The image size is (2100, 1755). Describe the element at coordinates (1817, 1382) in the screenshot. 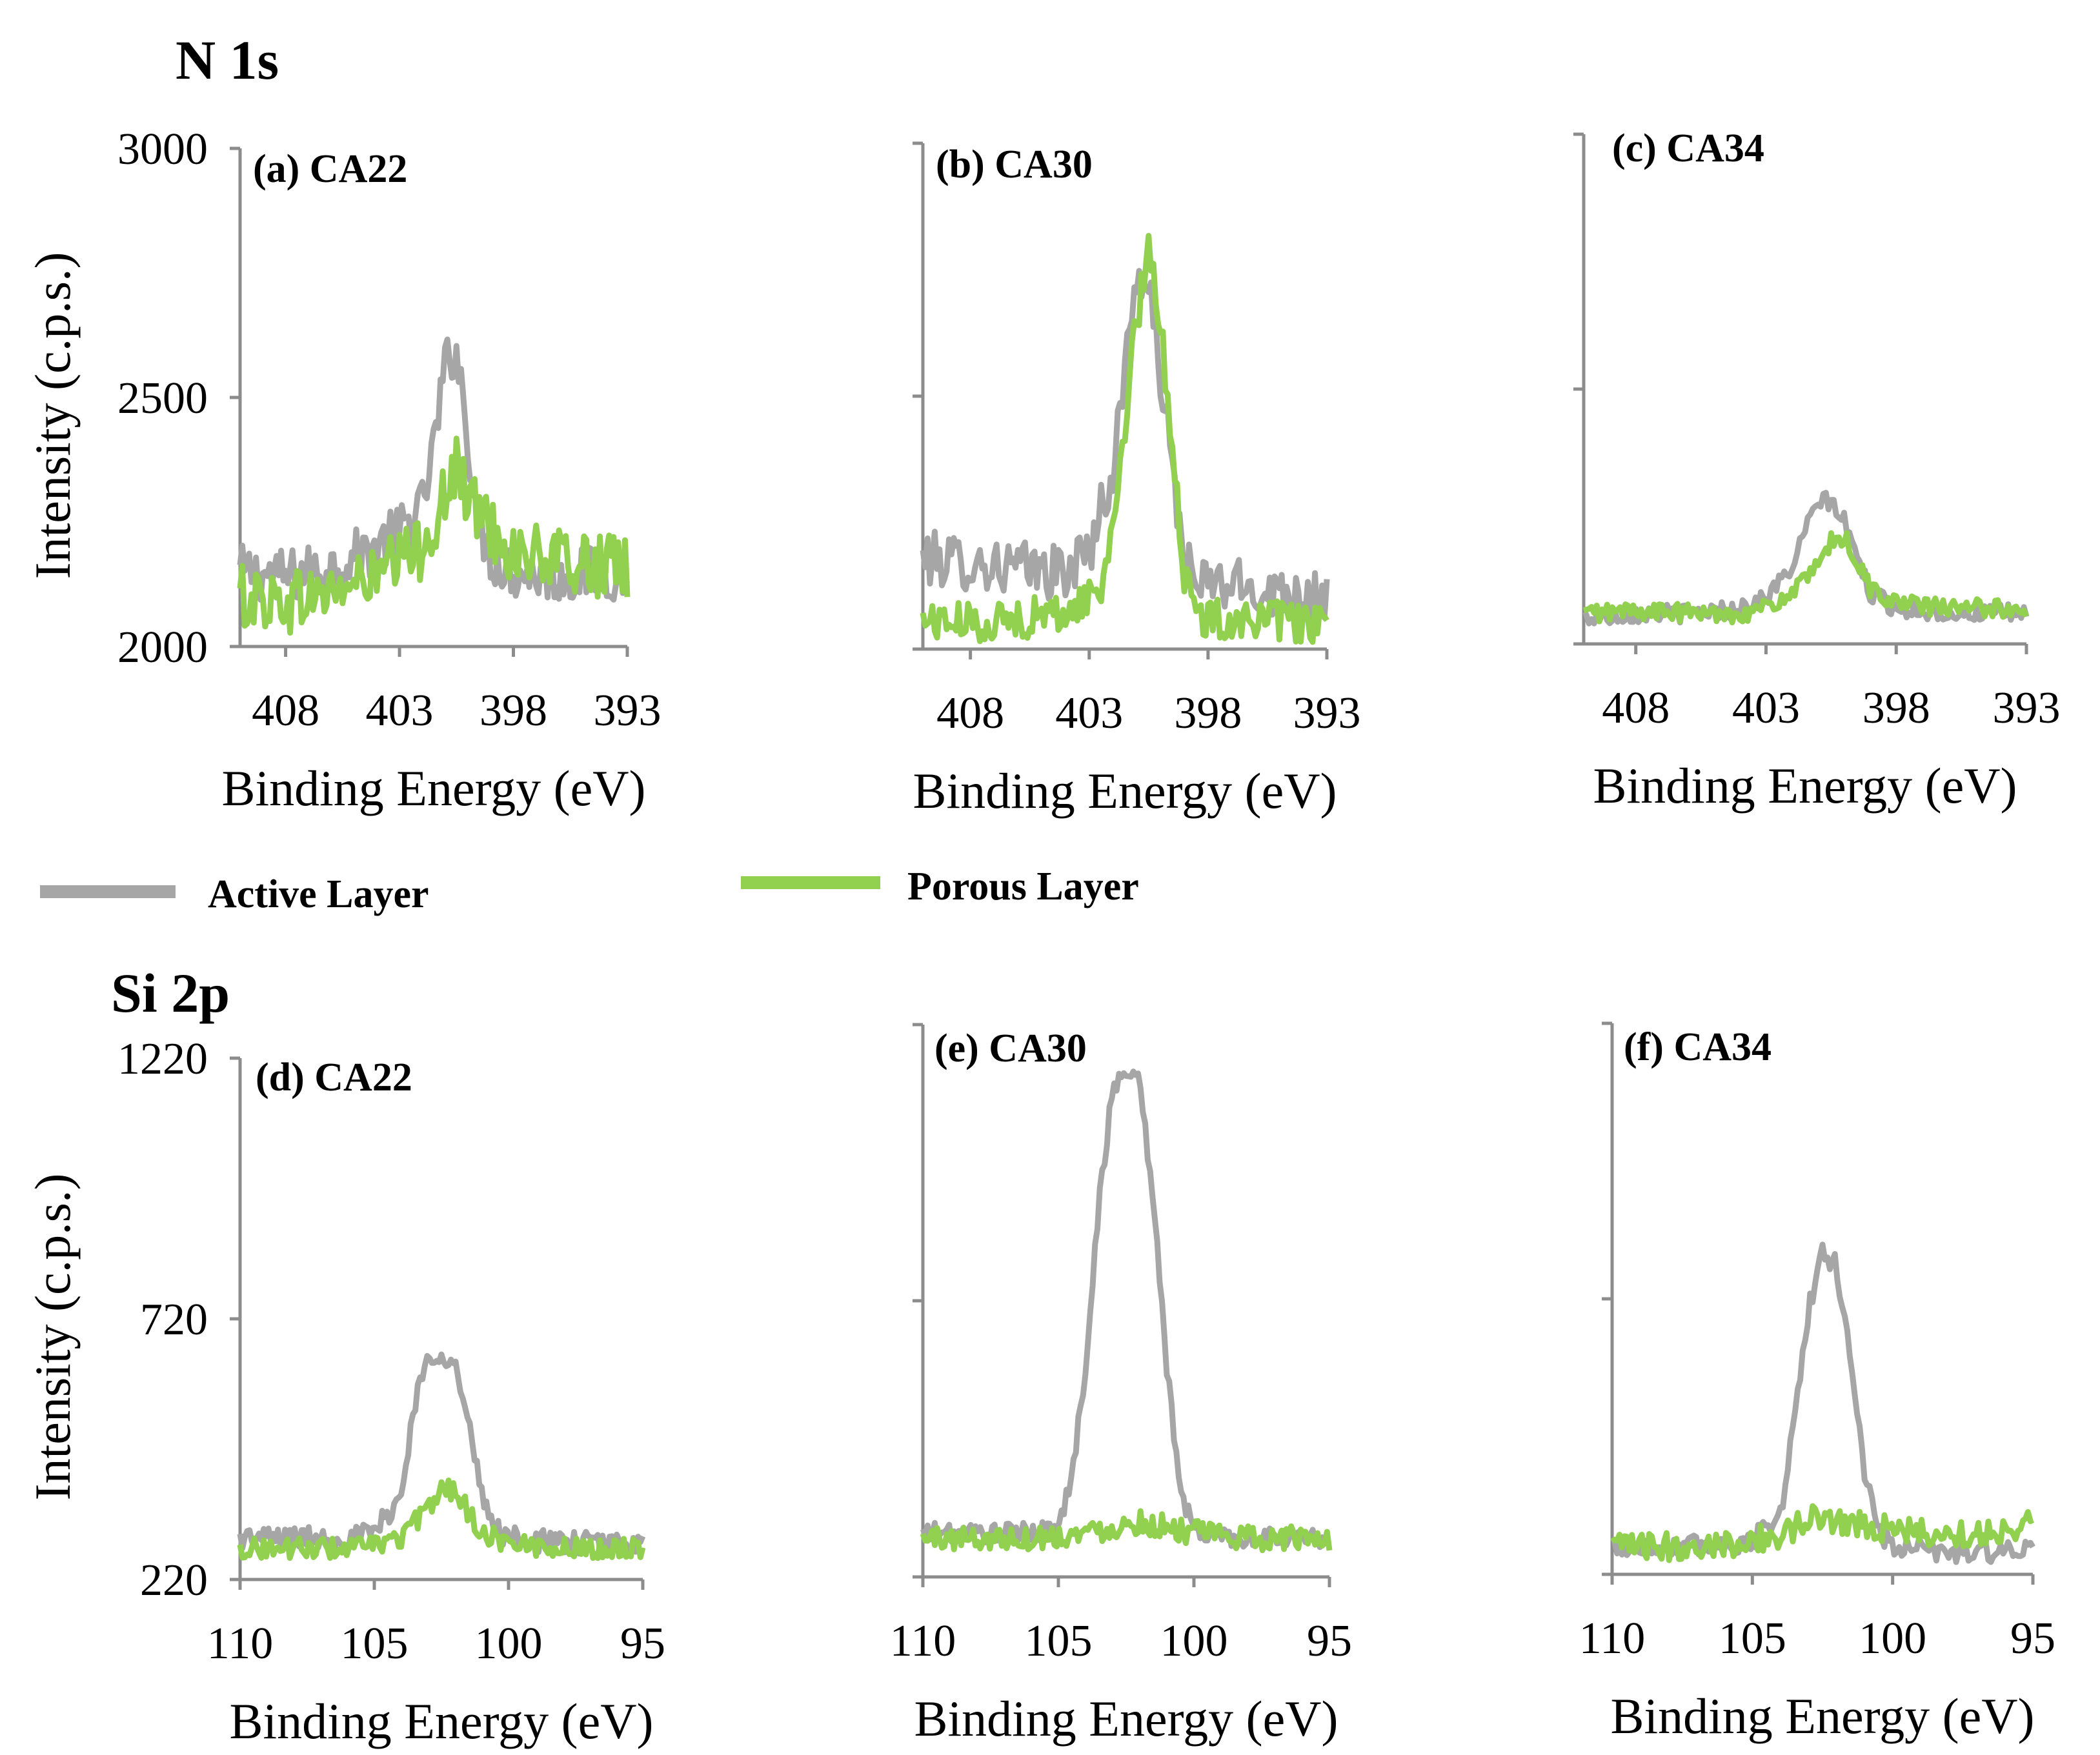

I see `panel-f: 110 105 100 95 Binding Energy (eV) (f) CA34` at that location.